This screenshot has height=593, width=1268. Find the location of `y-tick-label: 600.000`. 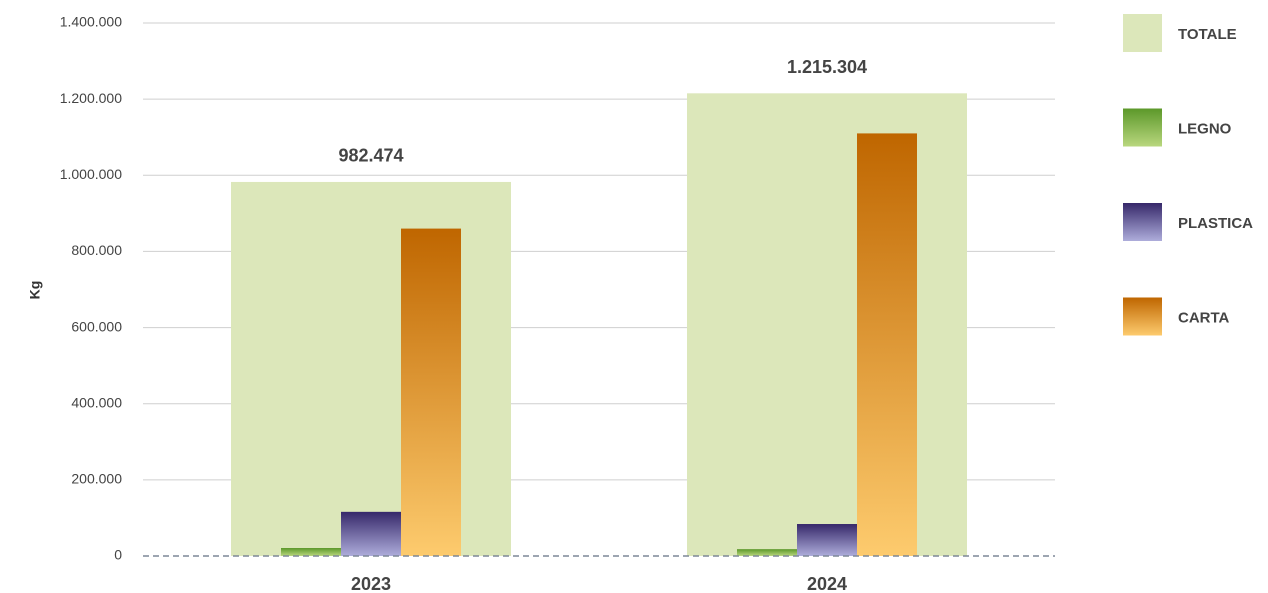

y-tick-label: 600.000 is located at coordinates (96, 326).